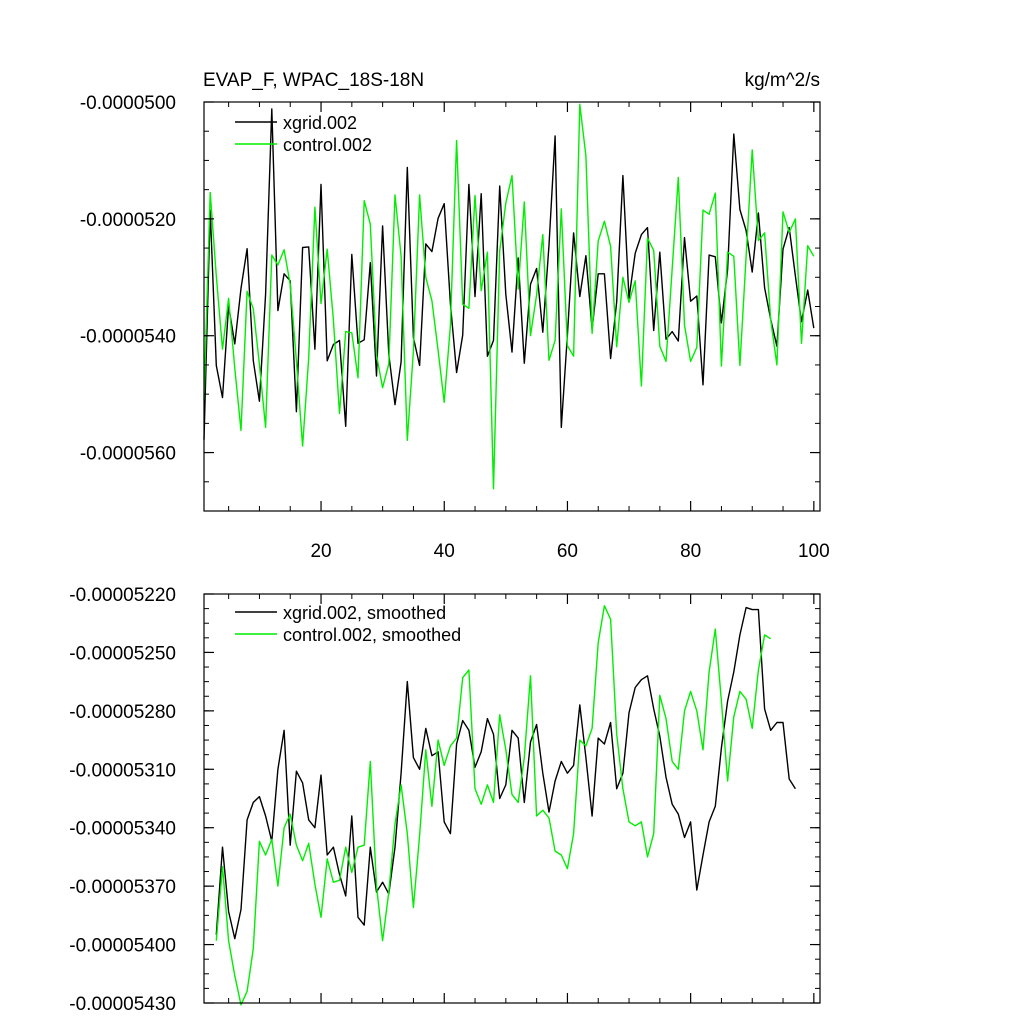 The image size is (1024, 1024). Describe the element at coordinates (303, 134) in the screenshot. I see `panel-top-legend: xgrid.002 control.002` at that location.